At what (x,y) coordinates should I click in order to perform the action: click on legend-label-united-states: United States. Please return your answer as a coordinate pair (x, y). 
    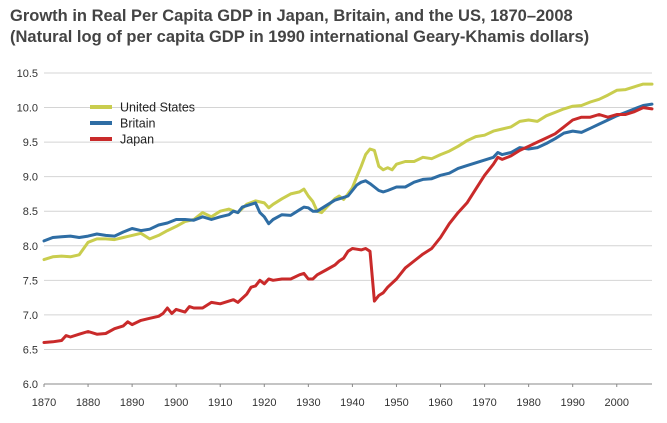
    Looking at the image, I should click on (157, 108).